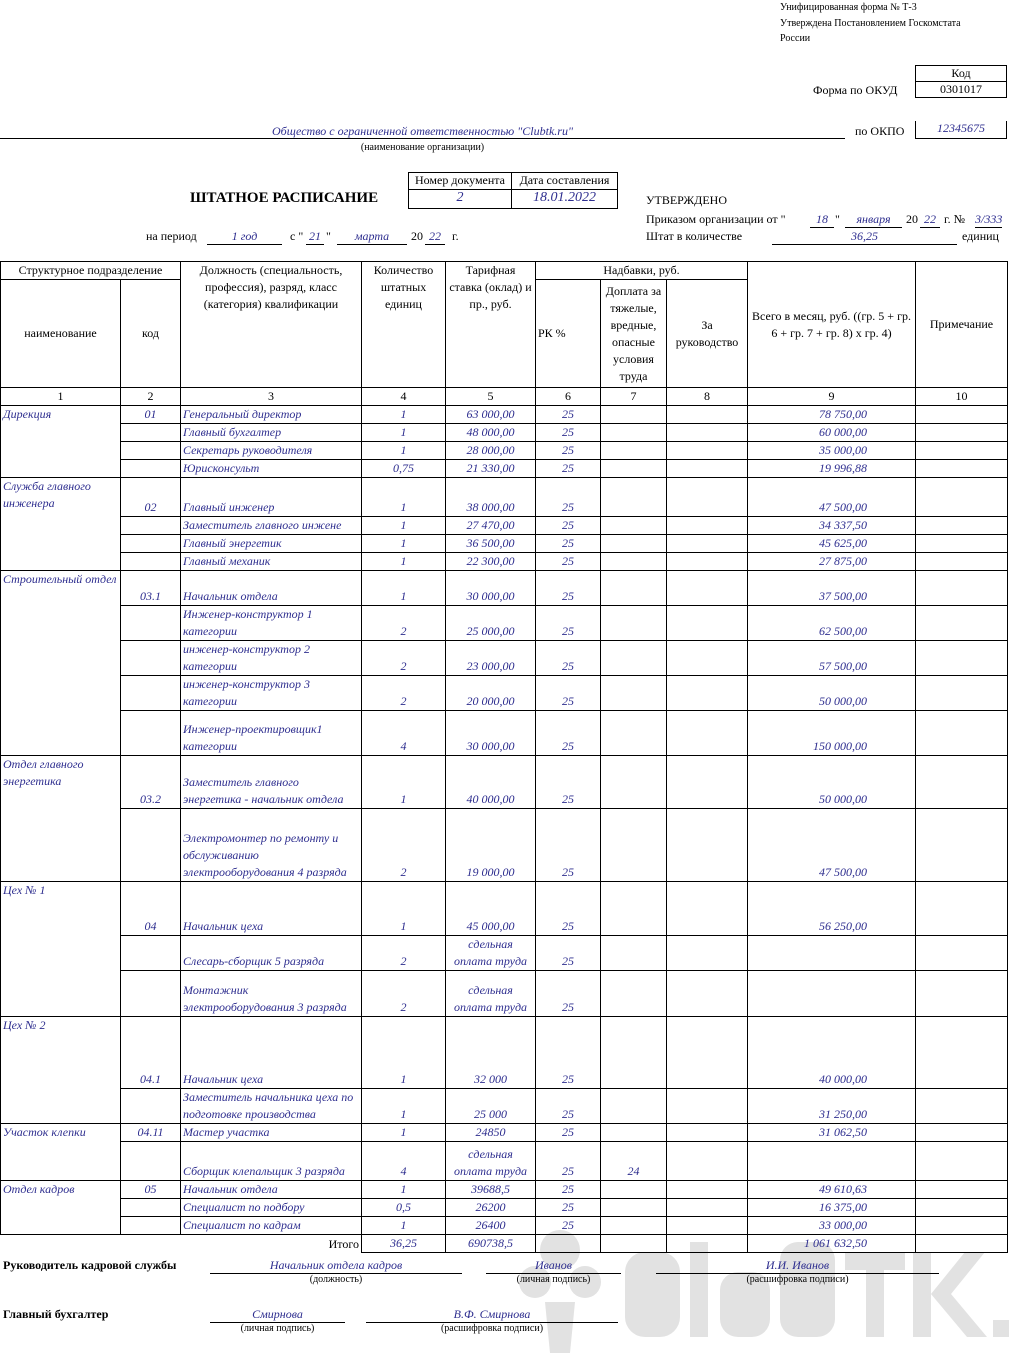 The height and width of the screenshot is (1353, 1020). What do you see at coordinates (403, 733) in the screenshot?
I see `staff-units: 4` at bounding box center [403, 733].